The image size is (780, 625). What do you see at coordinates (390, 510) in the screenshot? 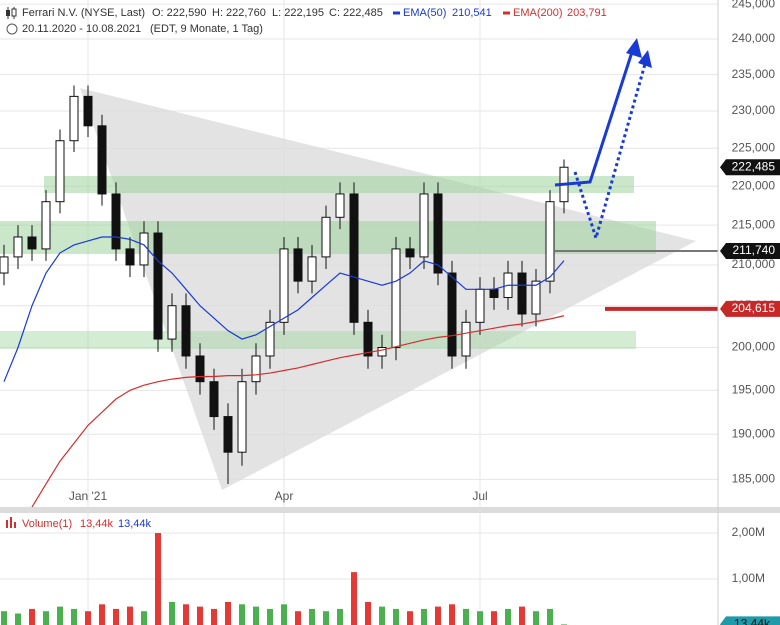
I see `panel-separator` at bounding box center [390, 510].